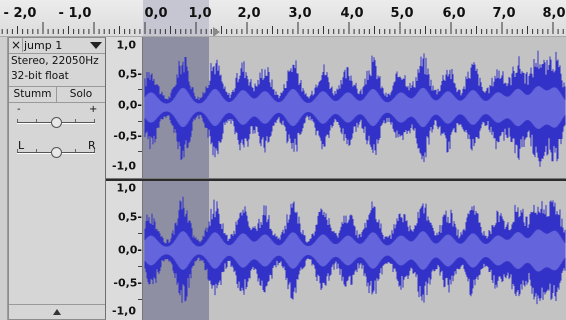 The height and width of the screenshot is (320, 566). I want to click on track-title-bar: × jump 1, so click(57, 46).